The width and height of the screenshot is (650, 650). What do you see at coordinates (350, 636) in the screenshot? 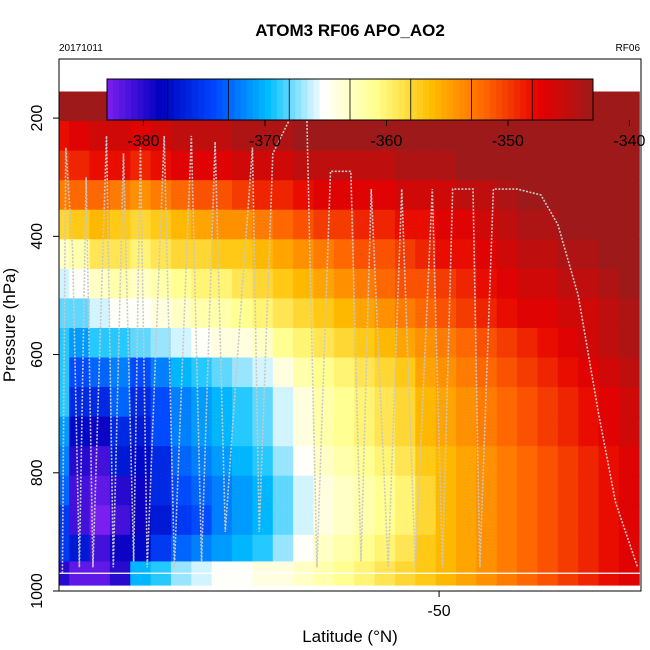
I see `x-axis-label: Latitude (°N)` at bounding box center [350, 636].